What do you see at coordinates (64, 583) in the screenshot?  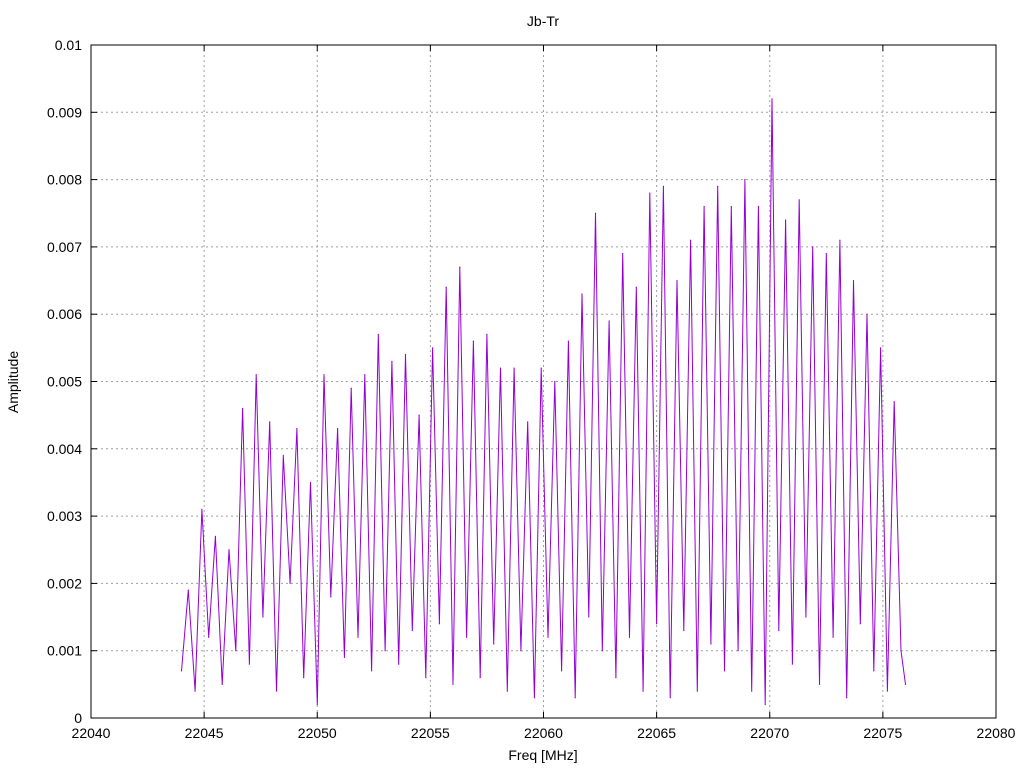 I see `y-tick-label: 0.002` at bounding box center [64, 583].